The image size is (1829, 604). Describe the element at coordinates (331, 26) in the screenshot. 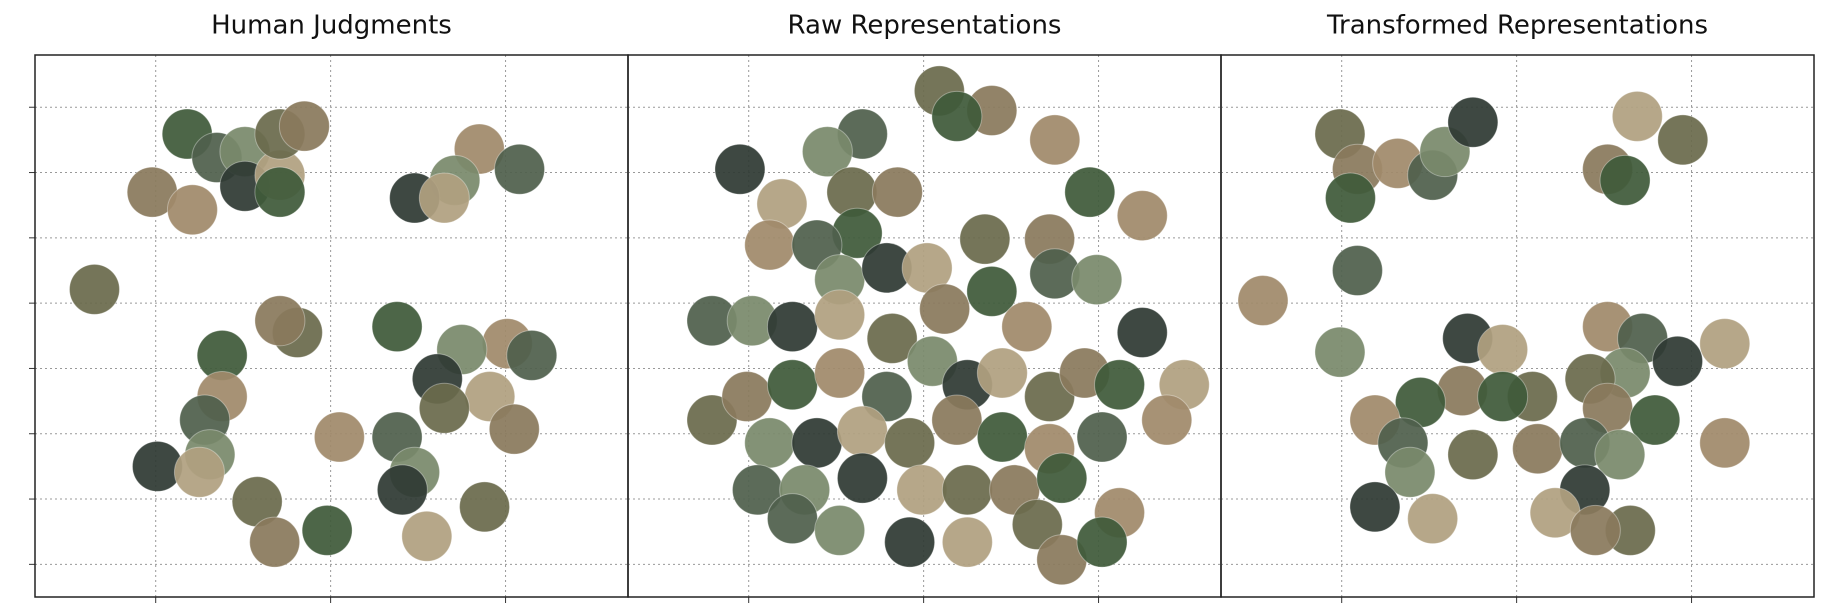

I see `panel-title: Human Judgments` at that location.